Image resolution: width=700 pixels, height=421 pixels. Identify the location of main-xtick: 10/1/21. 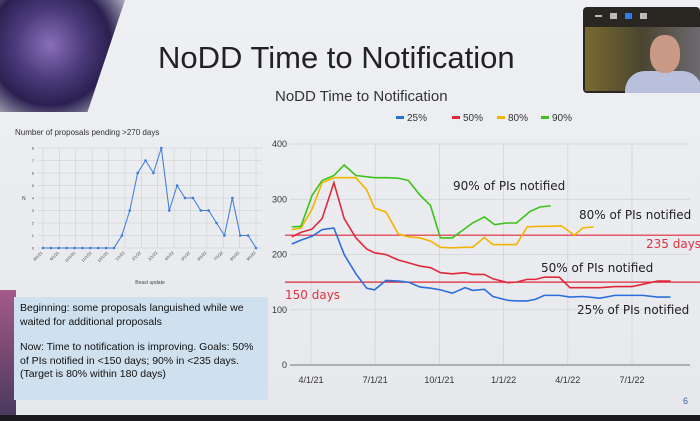
(439, 380).